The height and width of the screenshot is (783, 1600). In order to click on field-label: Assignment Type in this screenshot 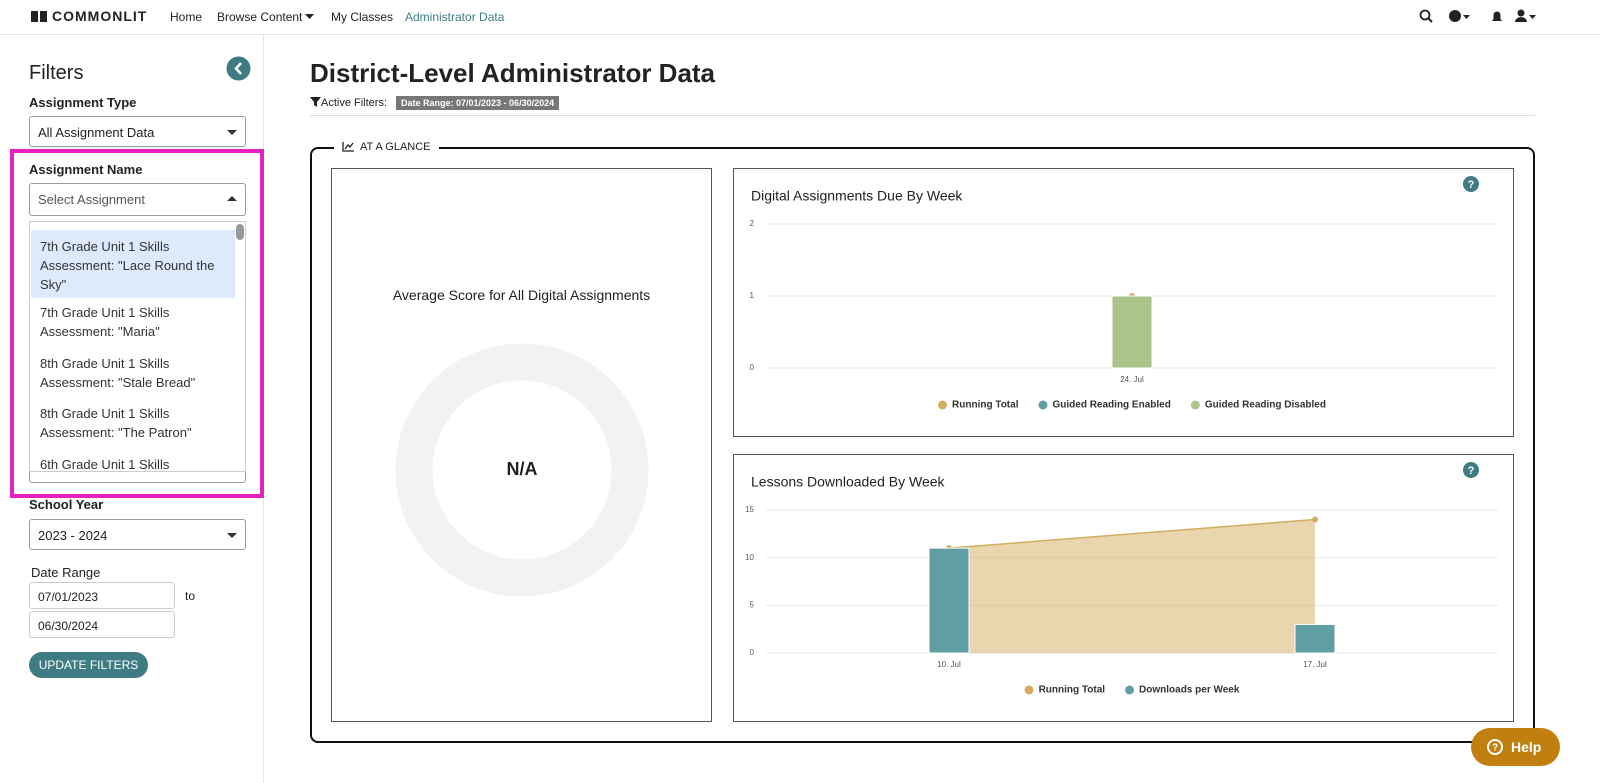, I will do `click(83, 102)`.